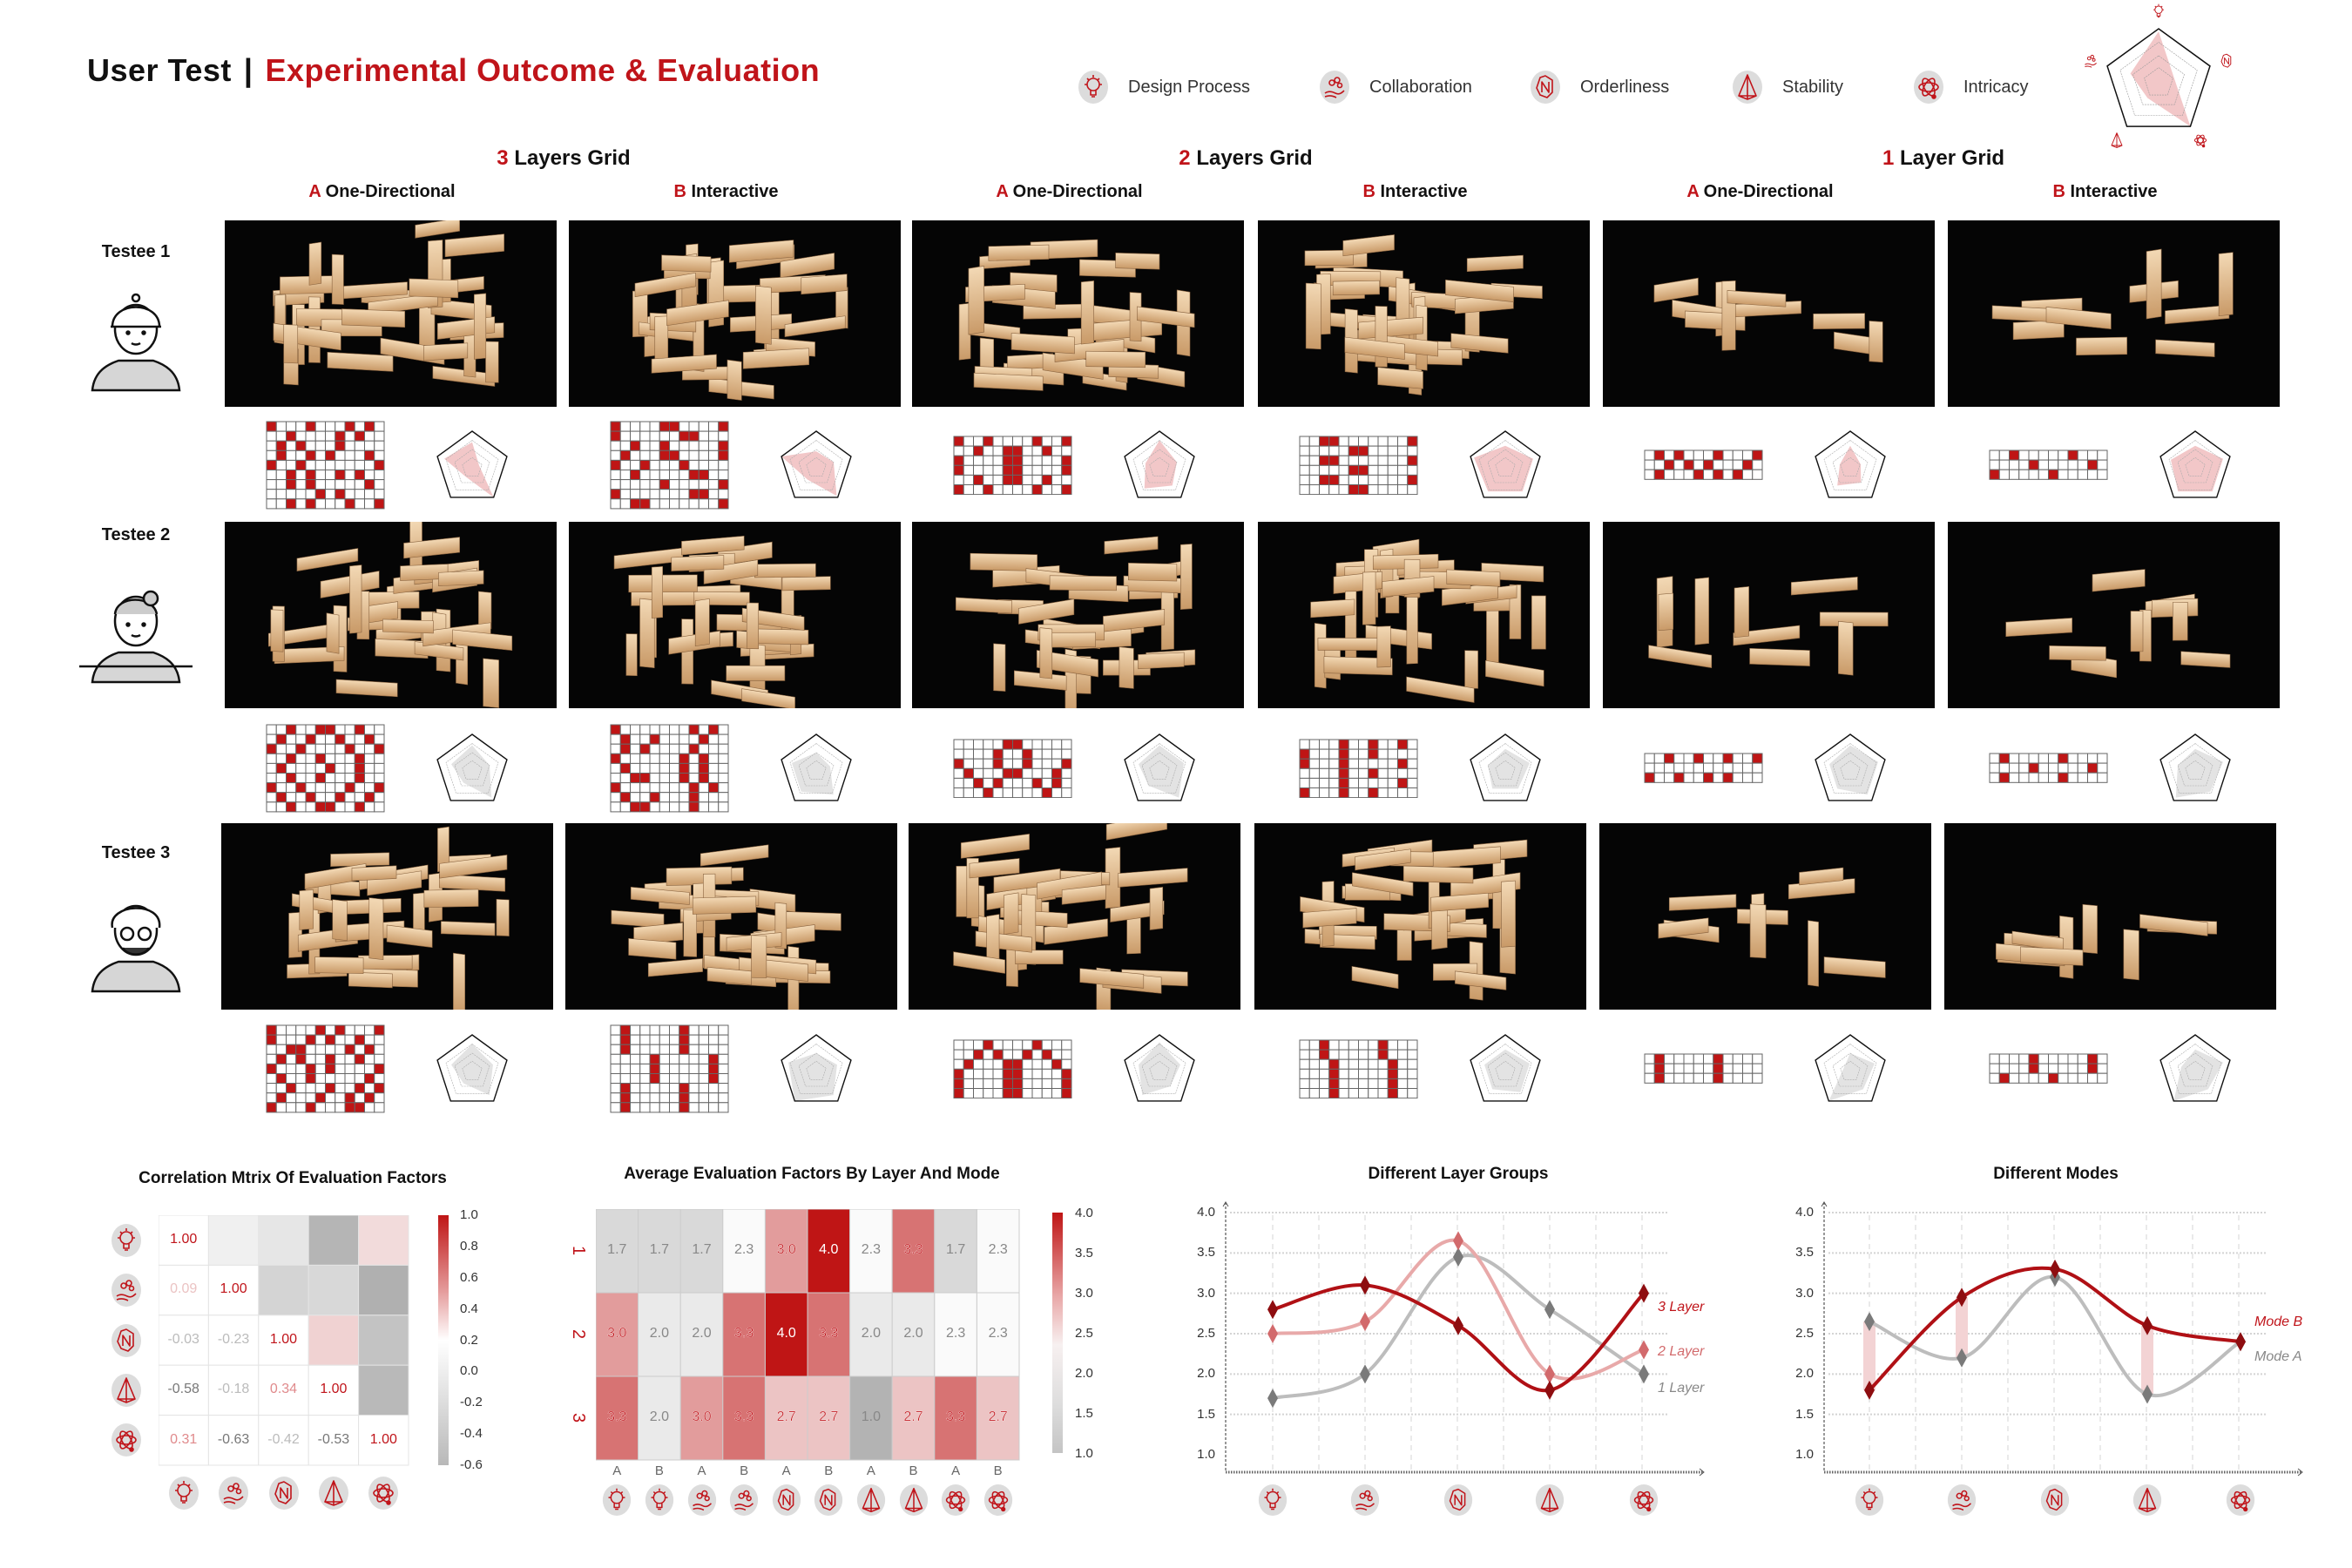 The width and height of the screenshot is (2352, 1568). I want to click on line-chart-title: Different Modes, so click(2056, 1174).